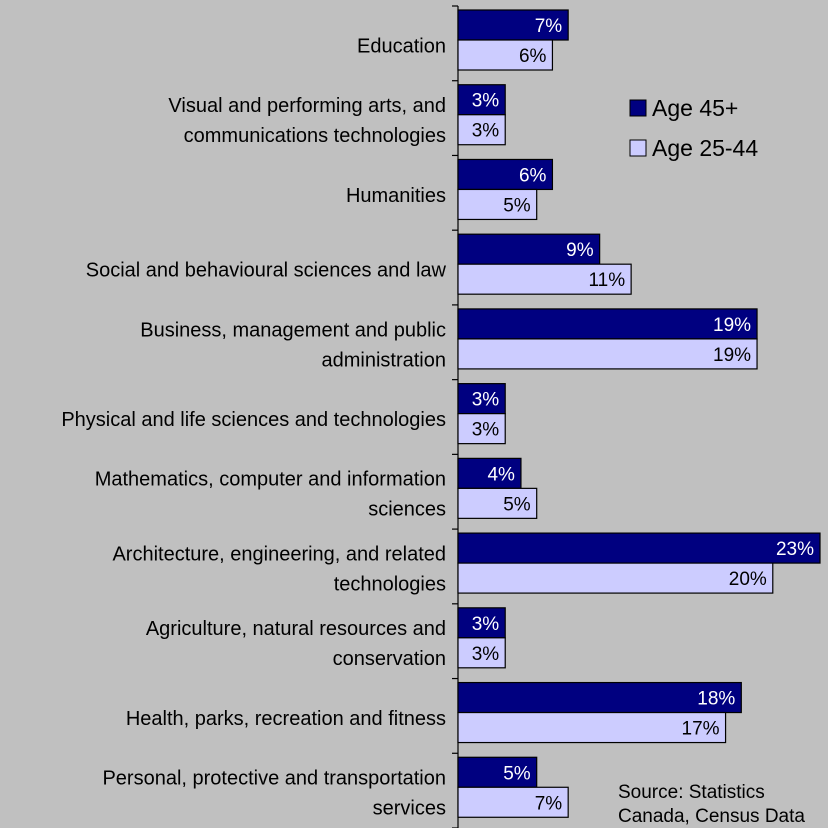 The width and height of the screenshot is (828, 828). What do you see at coordinates (716, 699) in the screenshot?
I see `data-label: 18%` at bounding box center [716, 699].